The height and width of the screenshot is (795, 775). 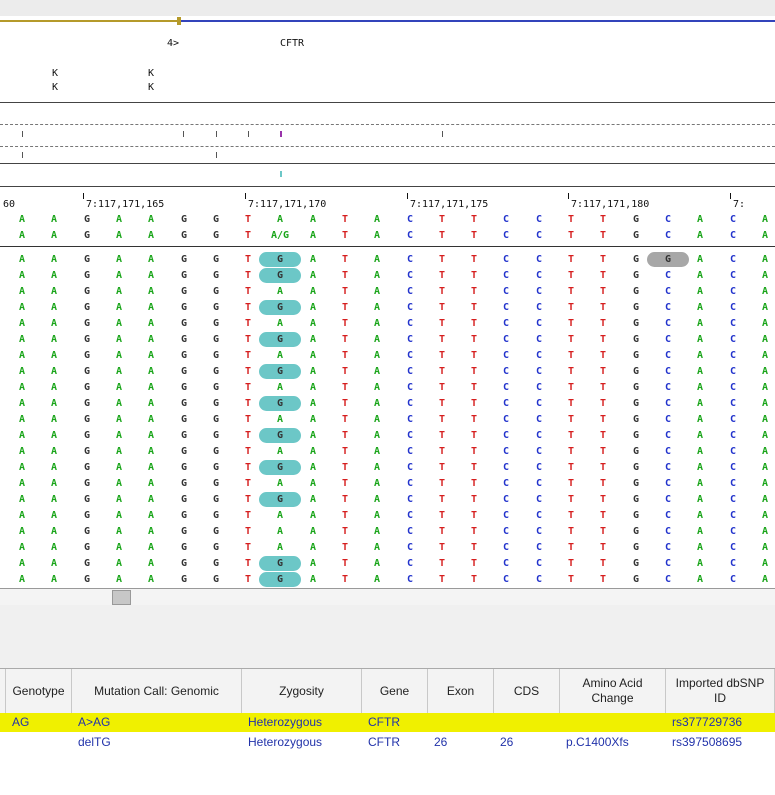 What do you see at coordinates (21, 722) in the screenshot?
I see `table-cell: AG` at bounding box center [21, 722].